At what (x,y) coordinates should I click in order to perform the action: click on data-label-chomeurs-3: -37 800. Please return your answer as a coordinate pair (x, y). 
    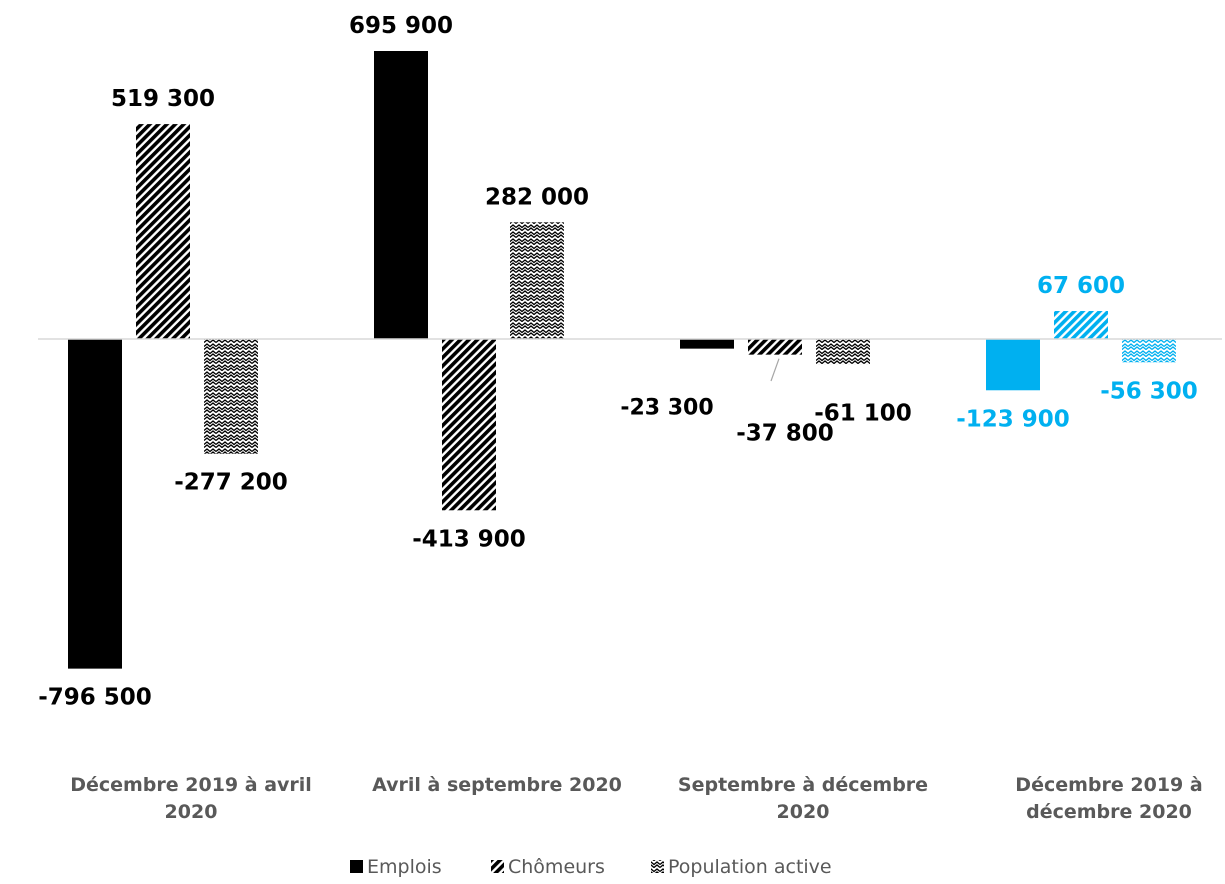
    Looking at the image, I should click on (785, 434).